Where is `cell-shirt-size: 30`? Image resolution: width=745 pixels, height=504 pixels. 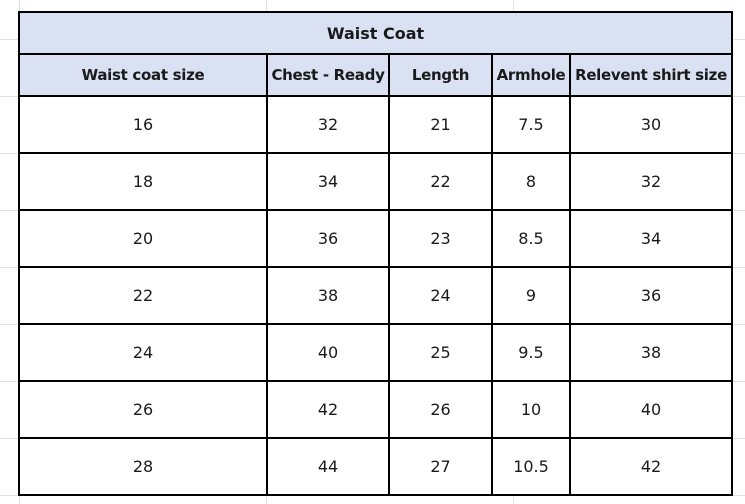
cell-shirt-size: 30 is located at coordinates (651, 124).